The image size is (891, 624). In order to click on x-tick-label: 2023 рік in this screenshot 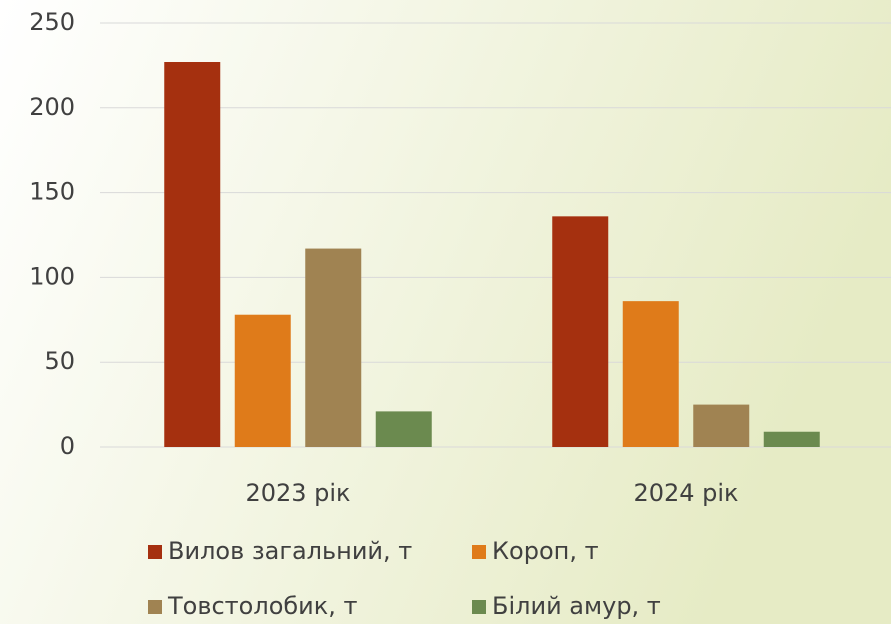, I will do `click(297, 493)`.